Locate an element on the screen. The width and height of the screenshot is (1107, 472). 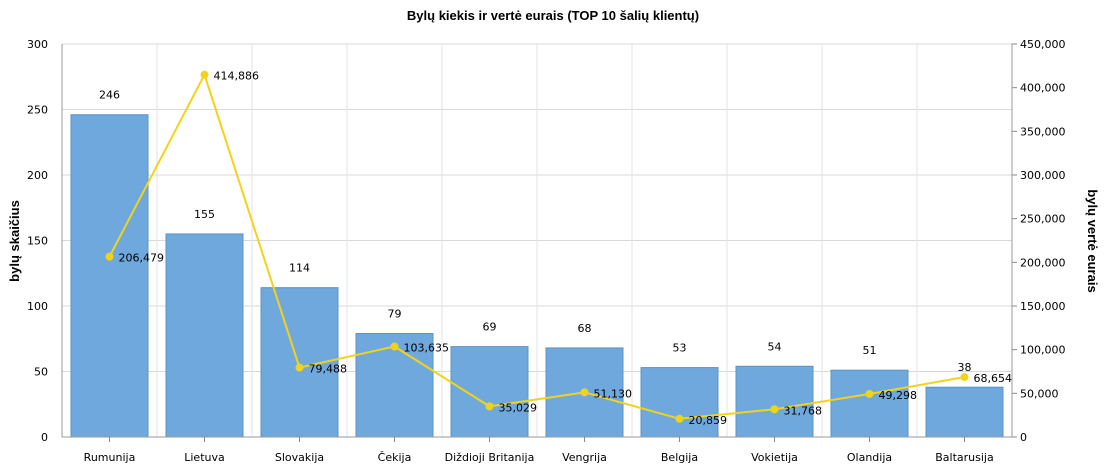
y2-tick-label: 300,000 is located at coordinates (1043, 175).